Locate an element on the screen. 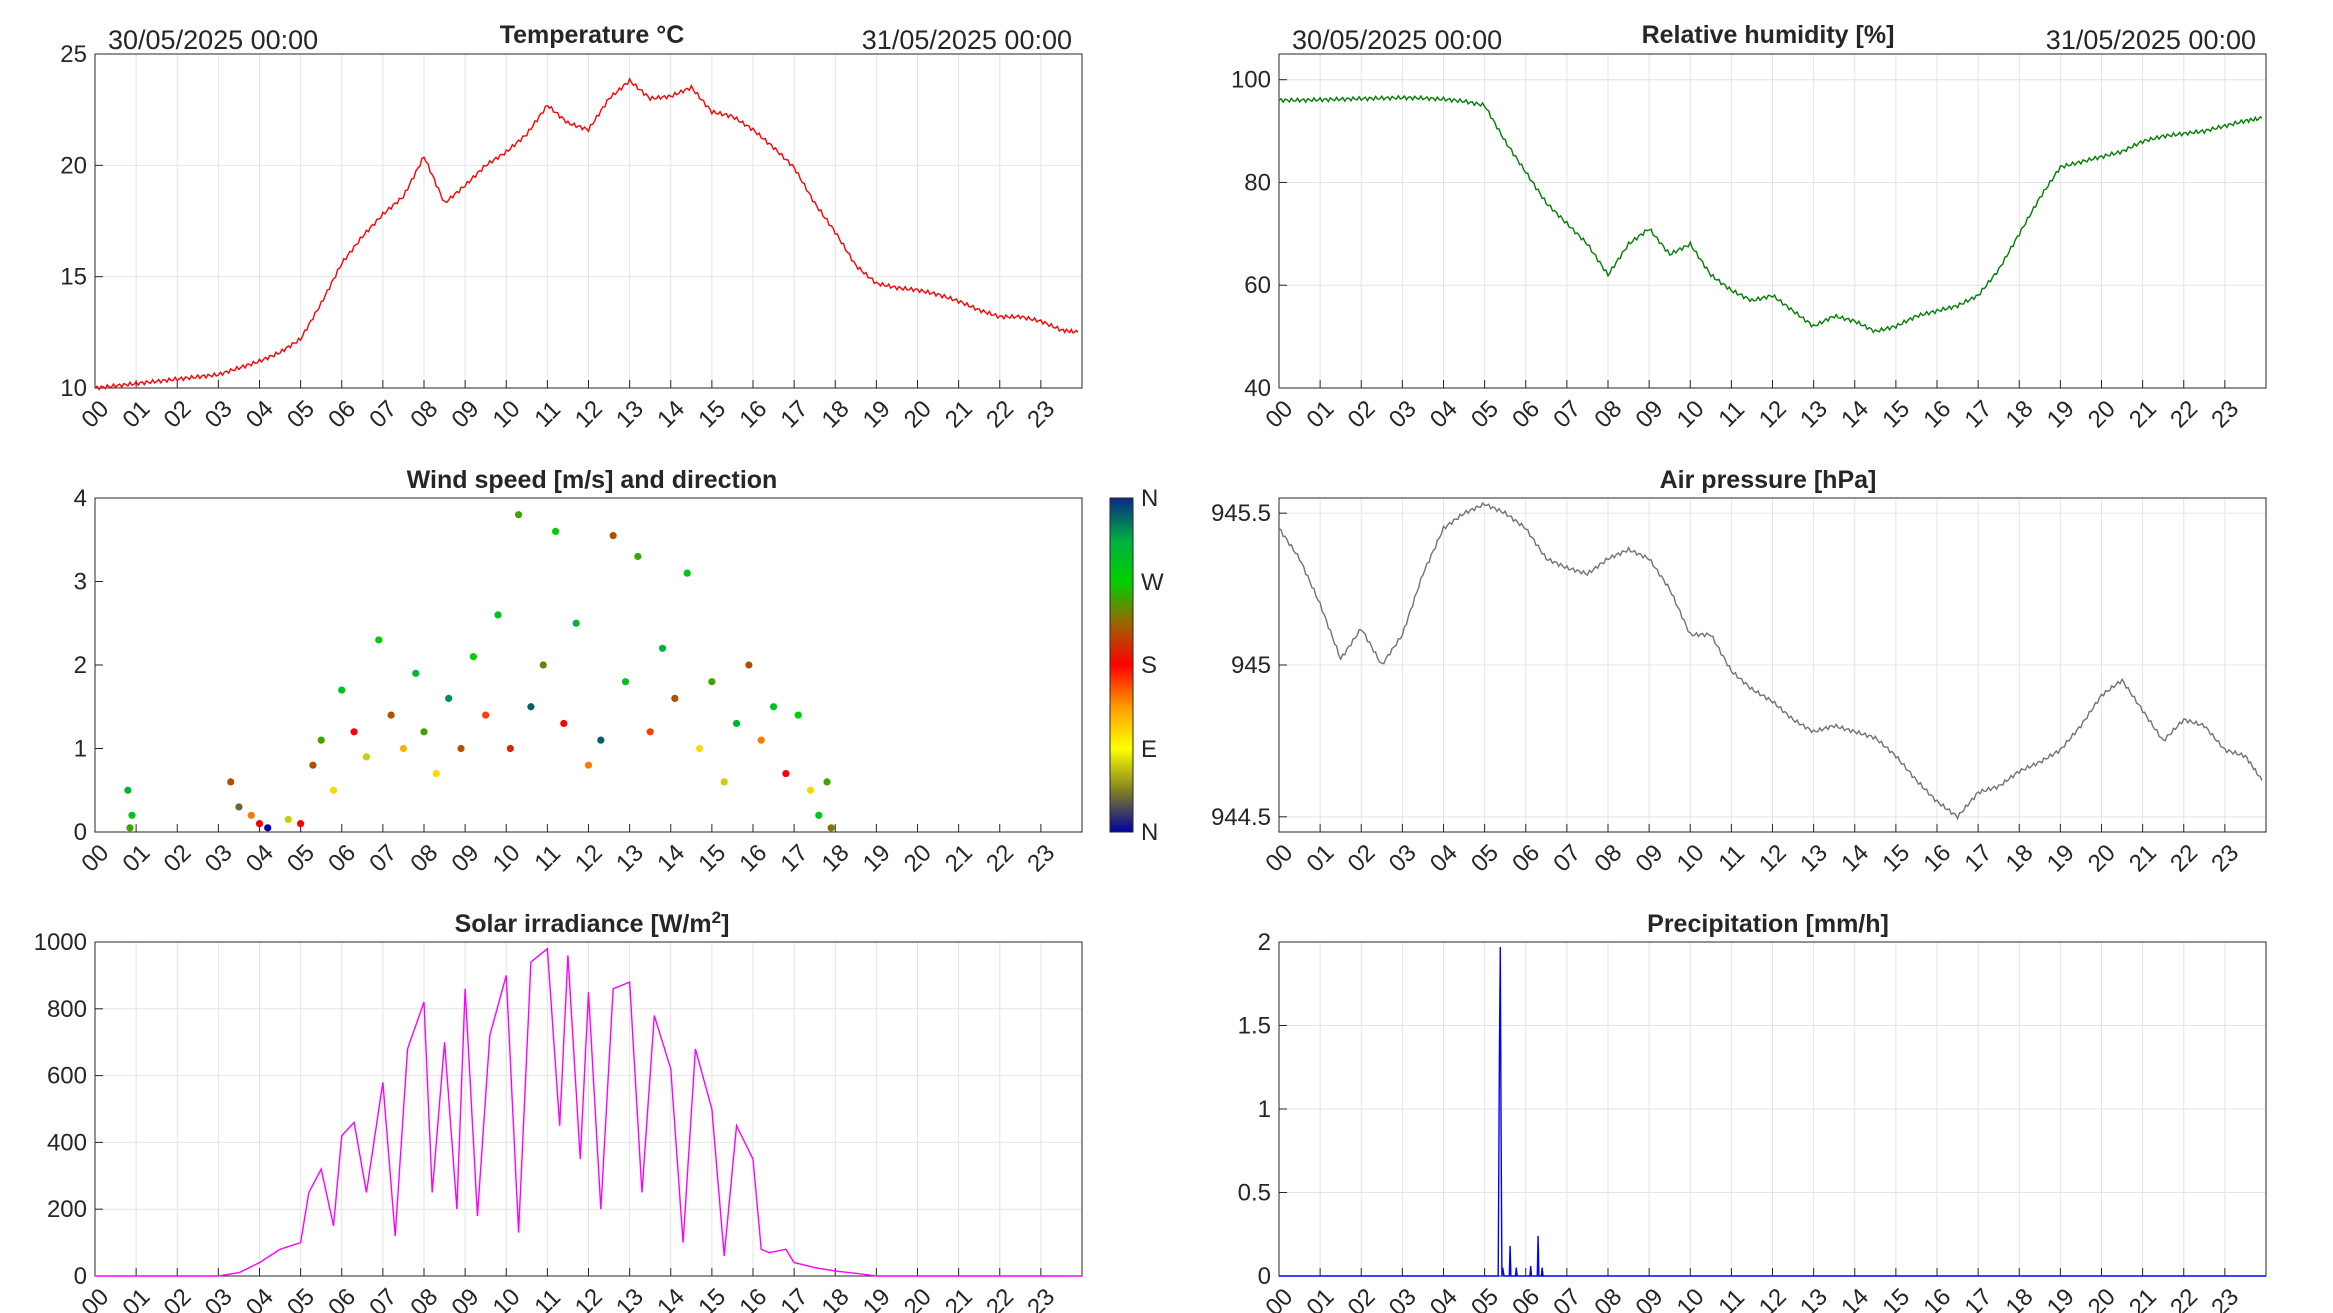  precip-series-line is located at coordinates (1772, 1111).